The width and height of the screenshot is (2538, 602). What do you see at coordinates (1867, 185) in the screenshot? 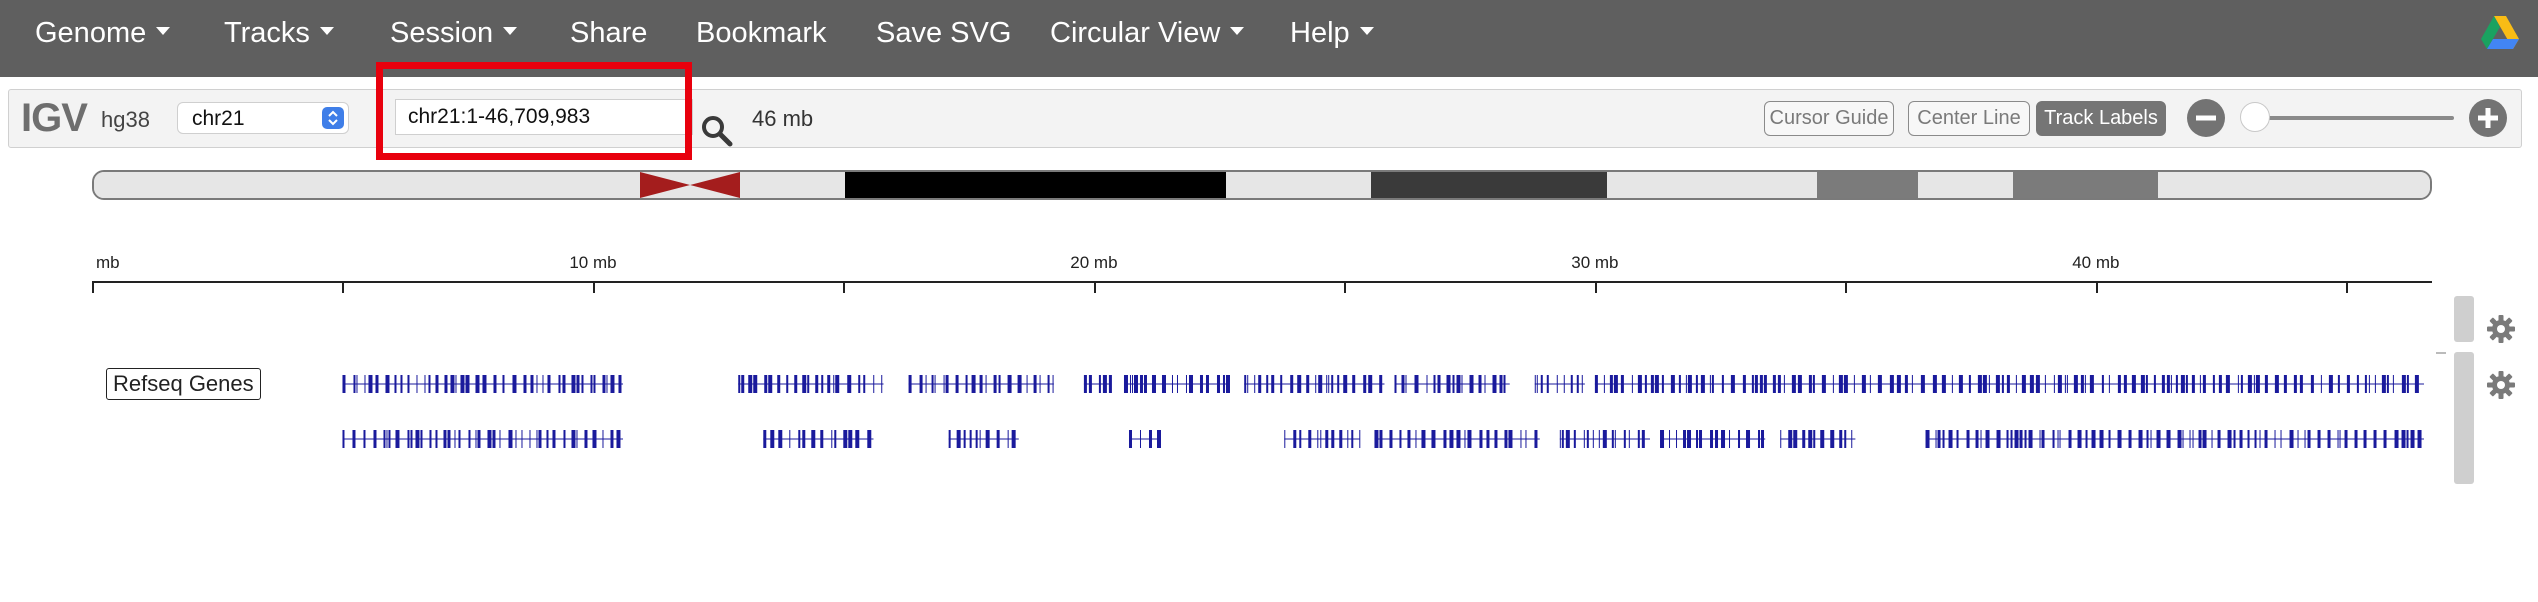
I see `ideogram-band-gpos50` at bounding box center [1867, 185].